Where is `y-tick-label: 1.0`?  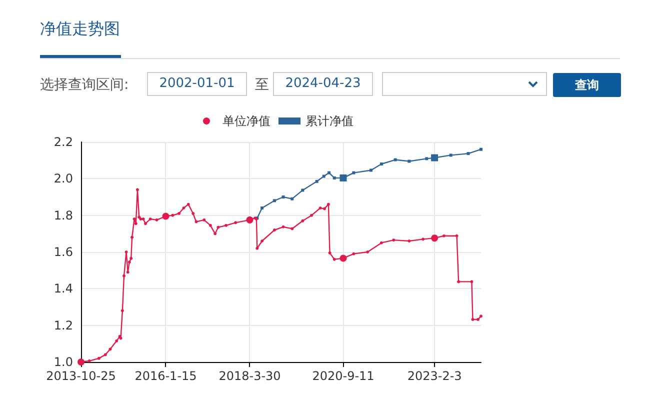 y-tick-label: 1.0 is located at coordinates (63, 362).